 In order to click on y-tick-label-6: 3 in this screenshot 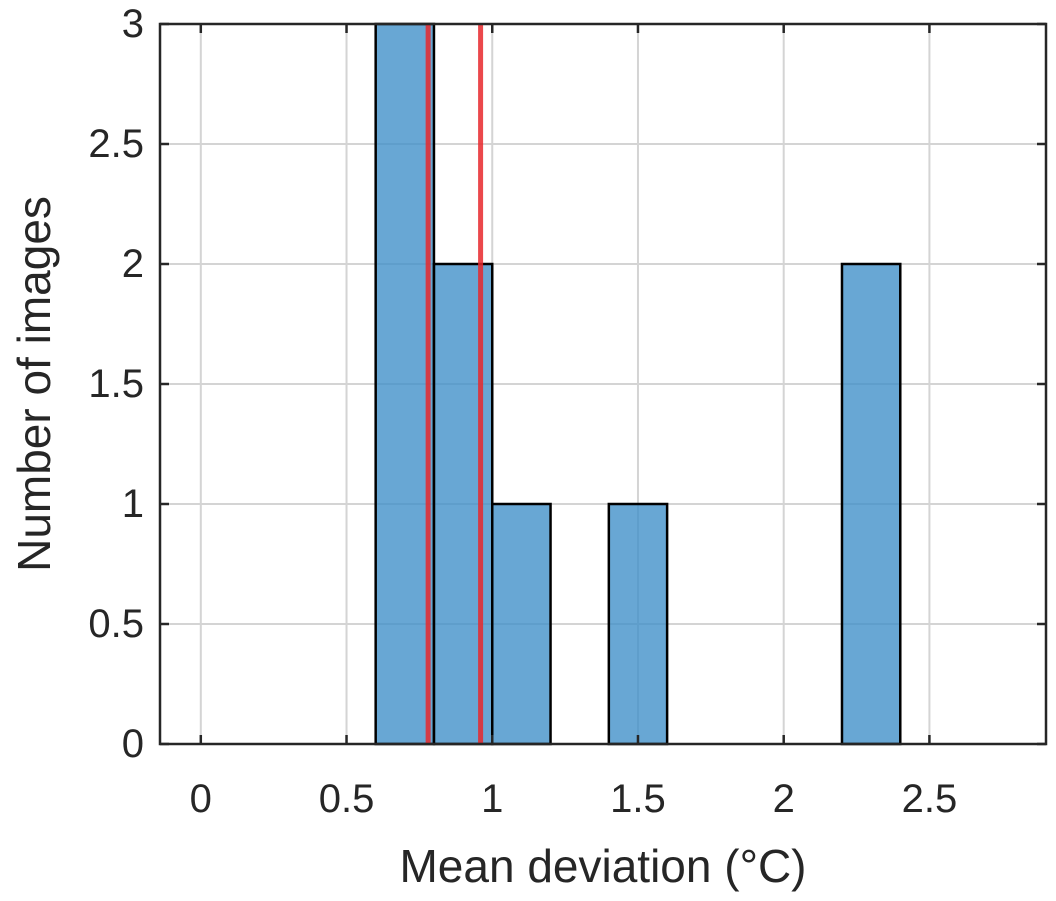, I will do `click(133, 24)`.